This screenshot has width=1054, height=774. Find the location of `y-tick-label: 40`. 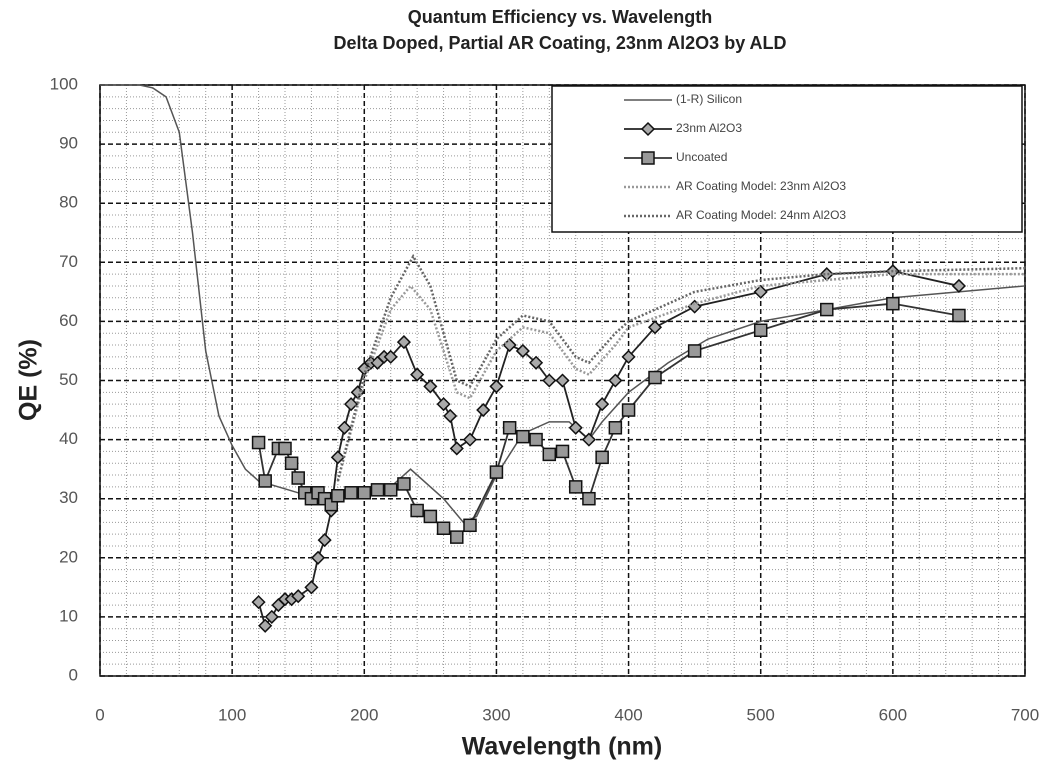

y-tick-label: 40 is located at coordinates (68, 438).